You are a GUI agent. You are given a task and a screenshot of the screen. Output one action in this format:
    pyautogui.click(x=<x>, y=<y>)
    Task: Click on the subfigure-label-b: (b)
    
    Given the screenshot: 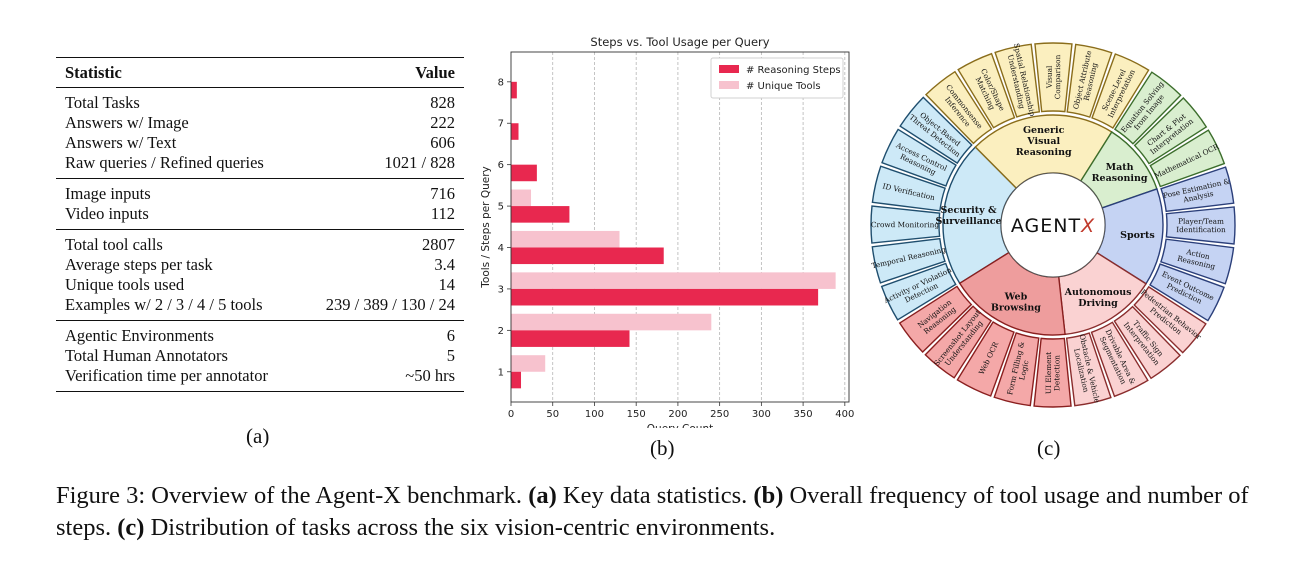 What is the action you would take?
    pyautogui.click(x=662, y=448)
    